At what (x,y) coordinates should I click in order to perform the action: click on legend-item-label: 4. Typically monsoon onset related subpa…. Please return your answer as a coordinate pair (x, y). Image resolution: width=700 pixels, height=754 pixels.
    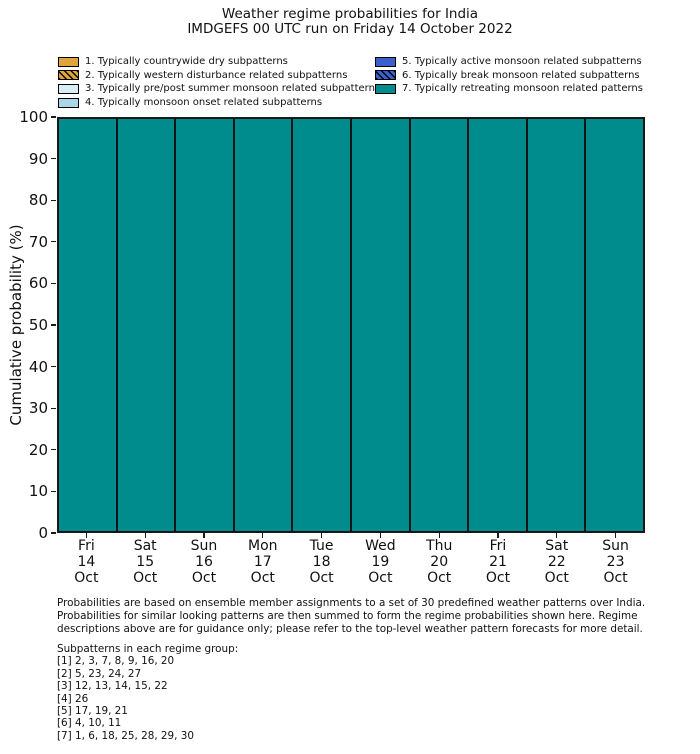
    Looking at the image, I should click on (204, 103).